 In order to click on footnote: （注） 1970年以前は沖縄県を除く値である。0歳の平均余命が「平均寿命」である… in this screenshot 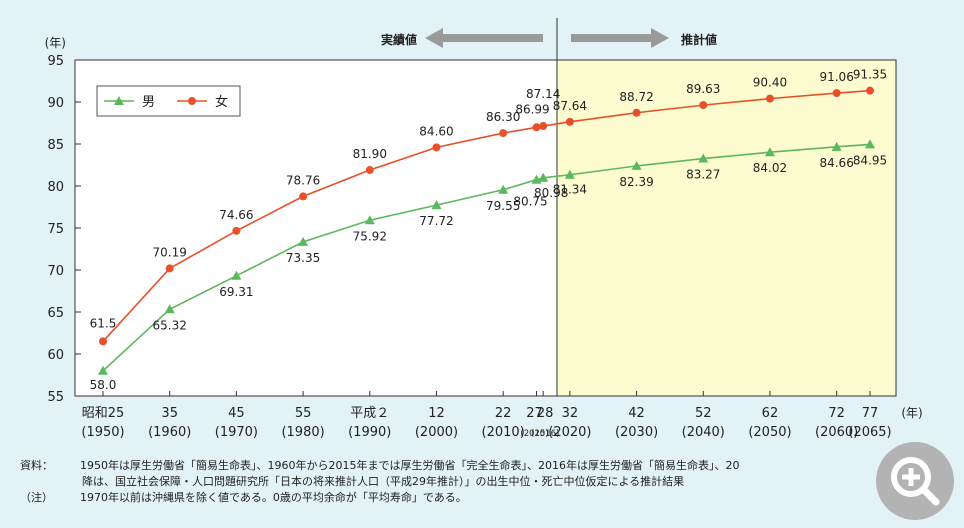, I will do `click(460, 498)`.